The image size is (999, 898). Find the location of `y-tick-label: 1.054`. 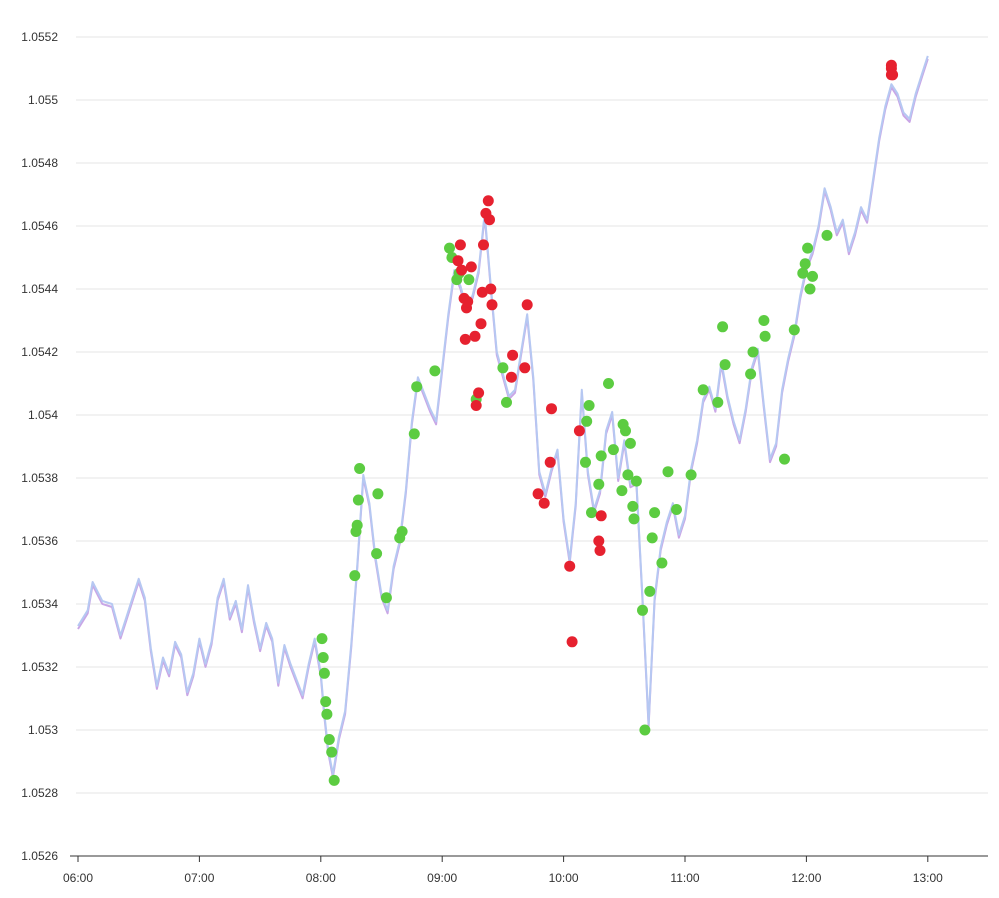

y-tick-label: 1.054 is located at coordinates (43, 415).